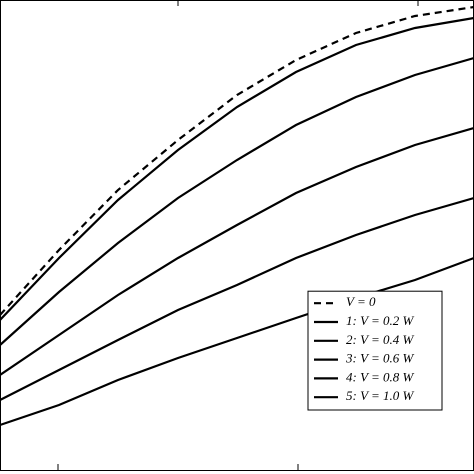 Image resolution: width=474 pixels, height=474 pixels. Describe the element at coordinates (361, 301) in the screenshot. I see `legend-label: V = 0` at that location.